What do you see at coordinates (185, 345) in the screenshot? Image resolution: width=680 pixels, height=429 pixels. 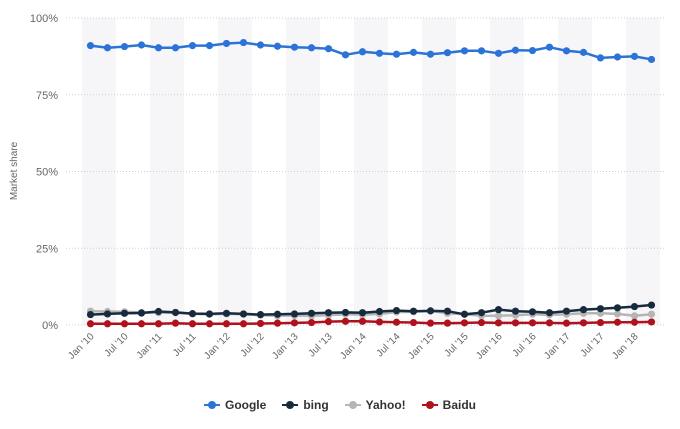 I see `x-tick-label: Jul '11` at bounding box center [185, 345].